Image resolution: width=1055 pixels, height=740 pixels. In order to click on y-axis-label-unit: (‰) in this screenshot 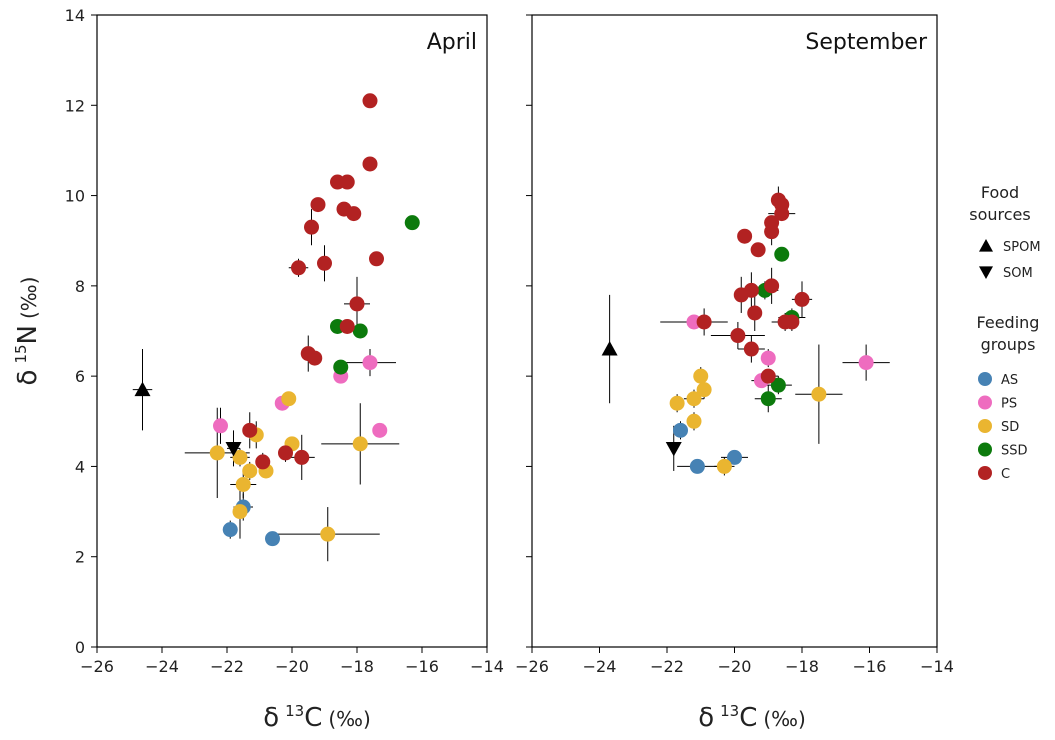, I will do `click(29, 298)`.